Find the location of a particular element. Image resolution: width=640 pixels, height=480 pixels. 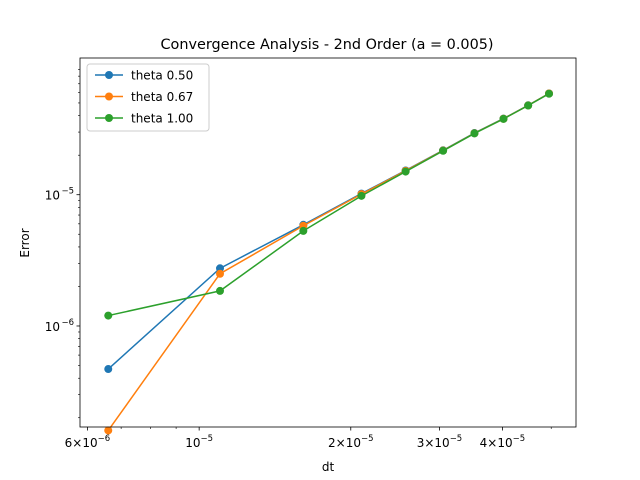

legend-label: theta 0.50 is located at coordinates (162, 76).